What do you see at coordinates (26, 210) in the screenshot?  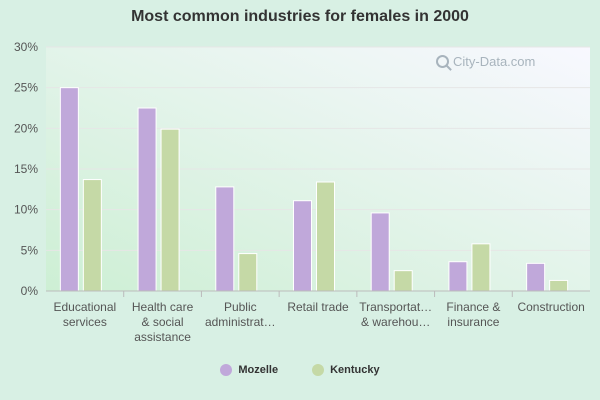 I see `y-tick-label: 10%` at bounding box center [26, 210].